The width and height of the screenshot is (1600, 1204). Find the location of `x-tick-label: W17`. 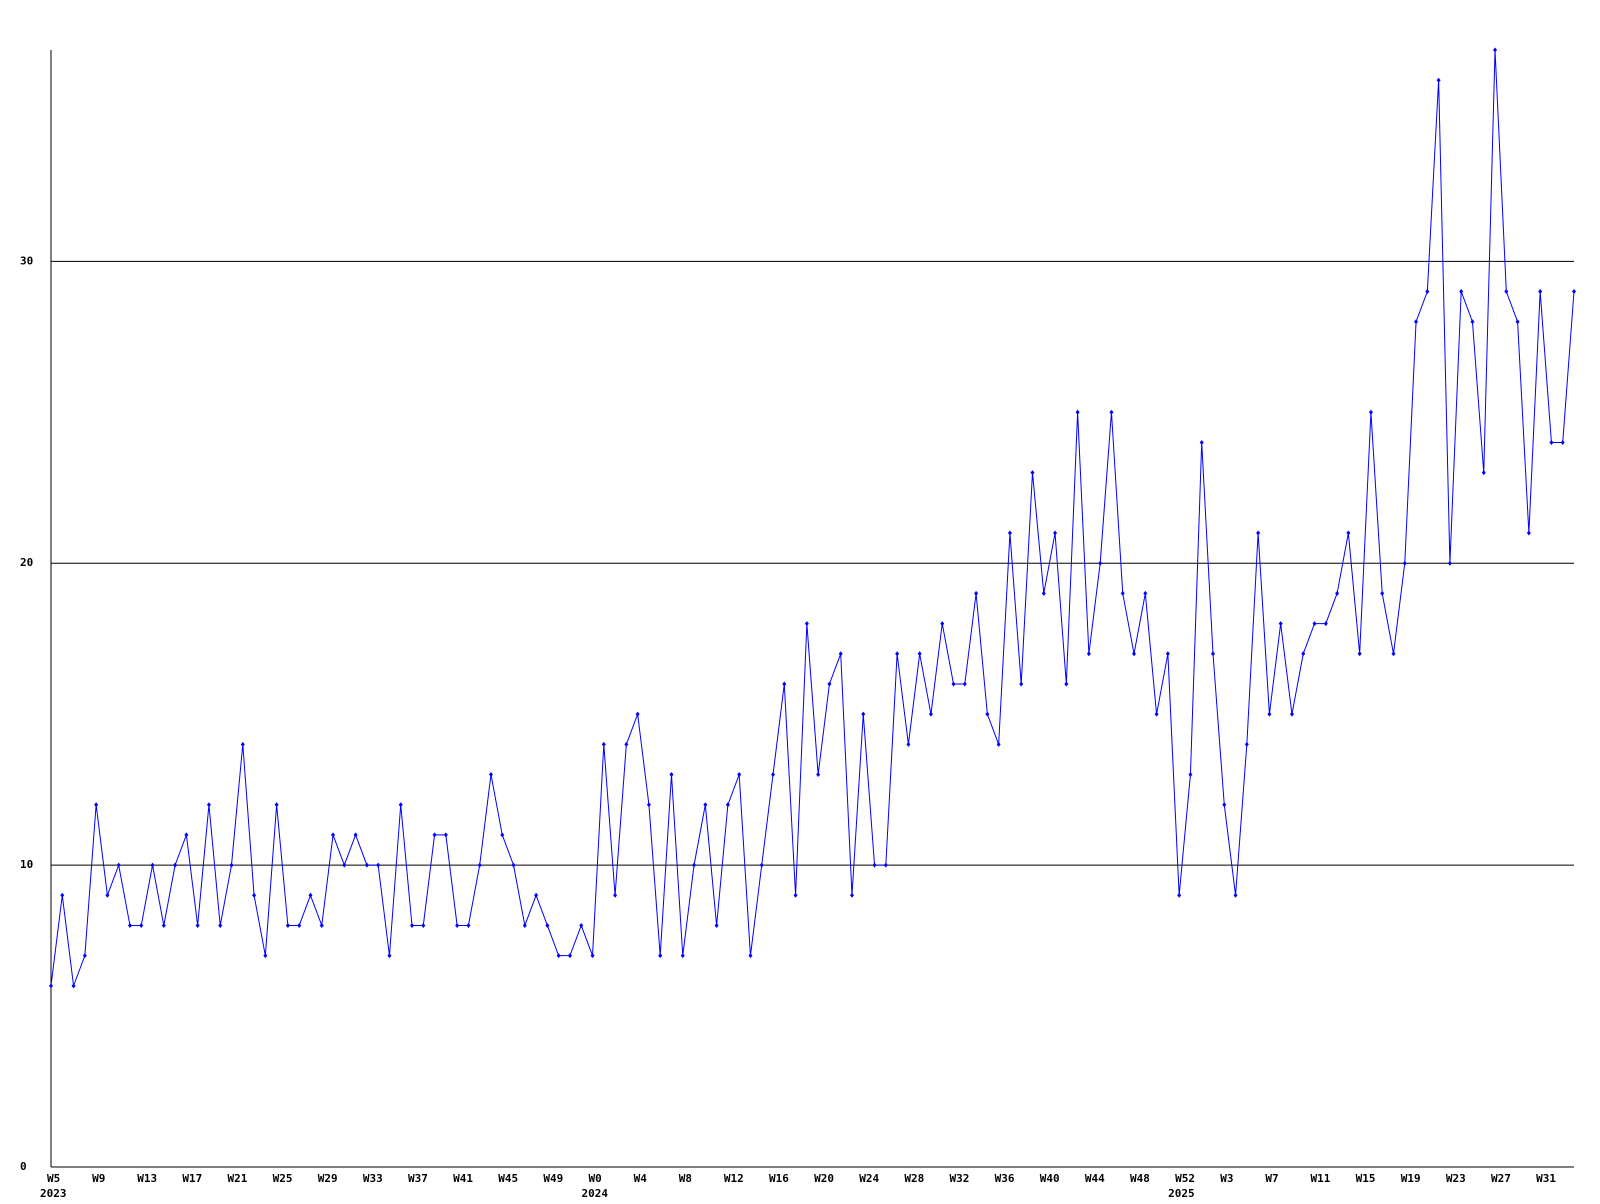

x-tick-label: W17 is located at coordinates (192, 1178).